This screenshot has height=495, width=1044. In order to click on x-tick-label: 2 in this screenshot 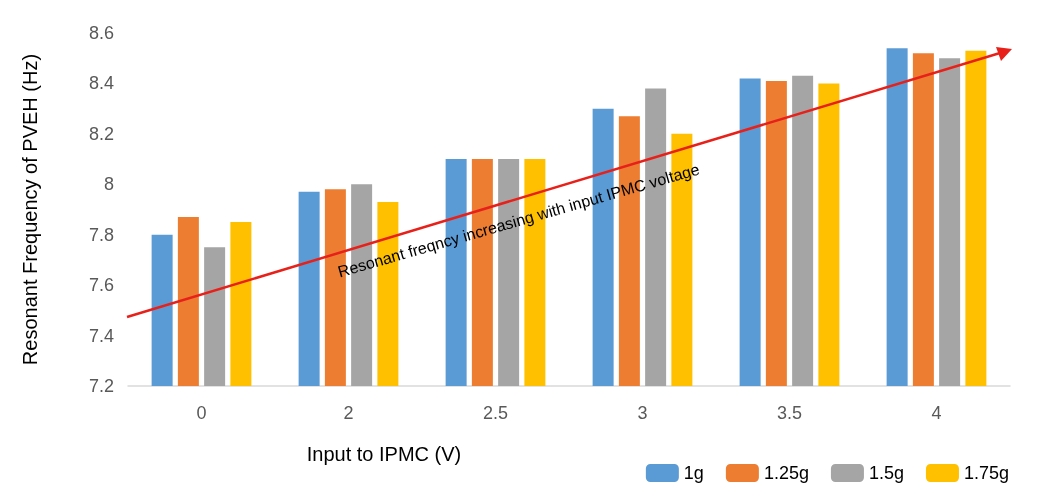, I will do `click(348, 413)`.